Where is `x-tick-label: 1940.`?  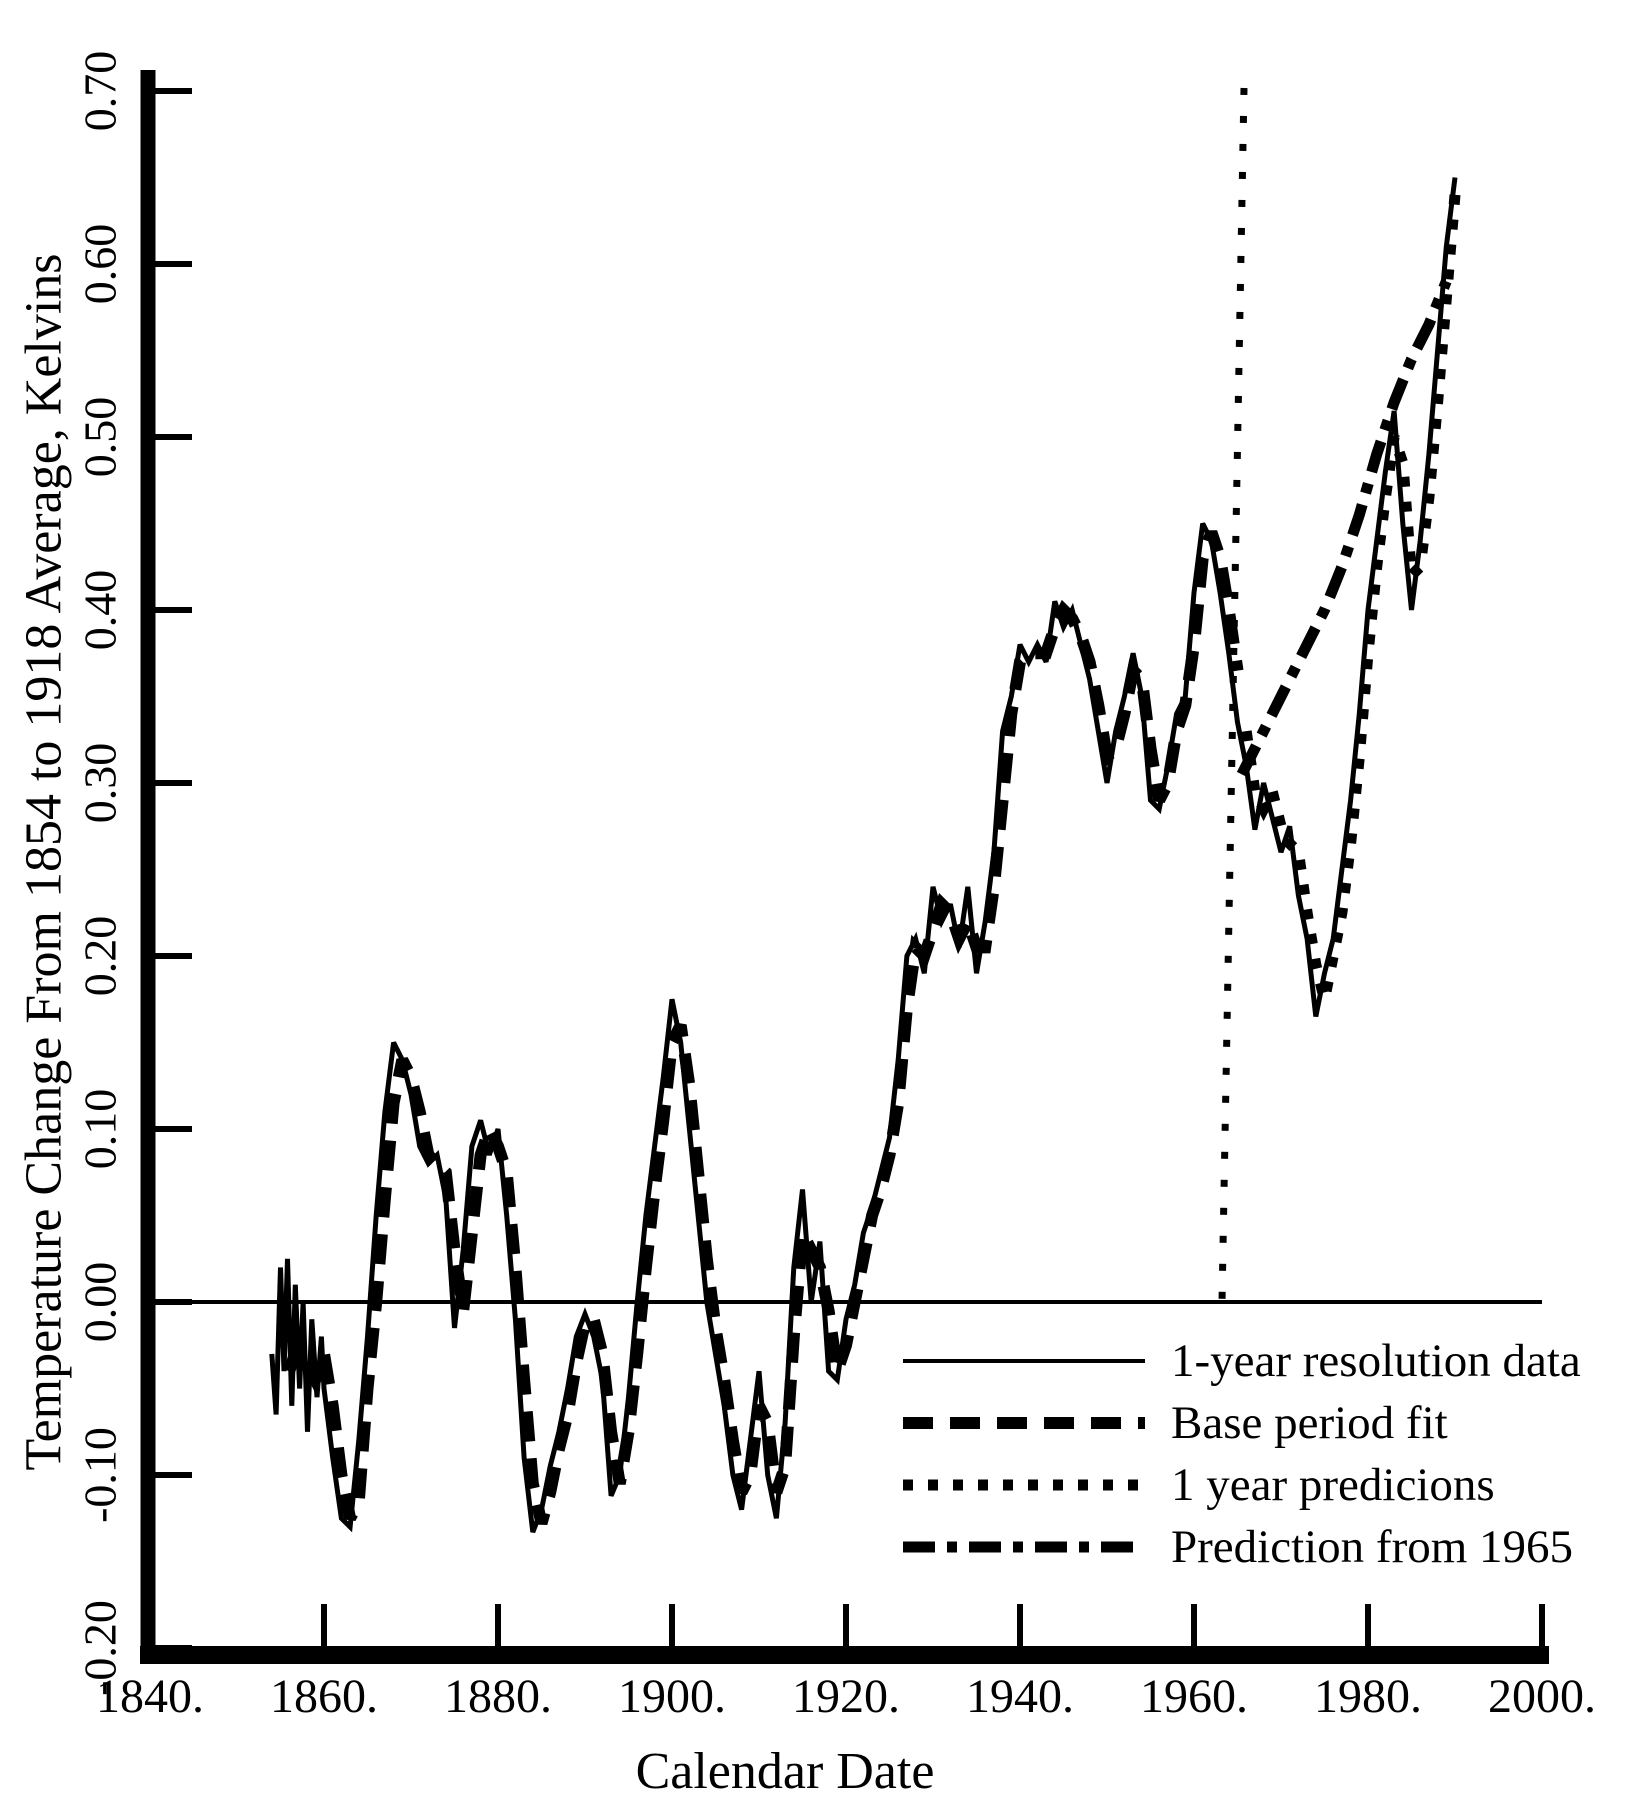 x-tick-label: 1940. is located at coordinates (1020, 1696).